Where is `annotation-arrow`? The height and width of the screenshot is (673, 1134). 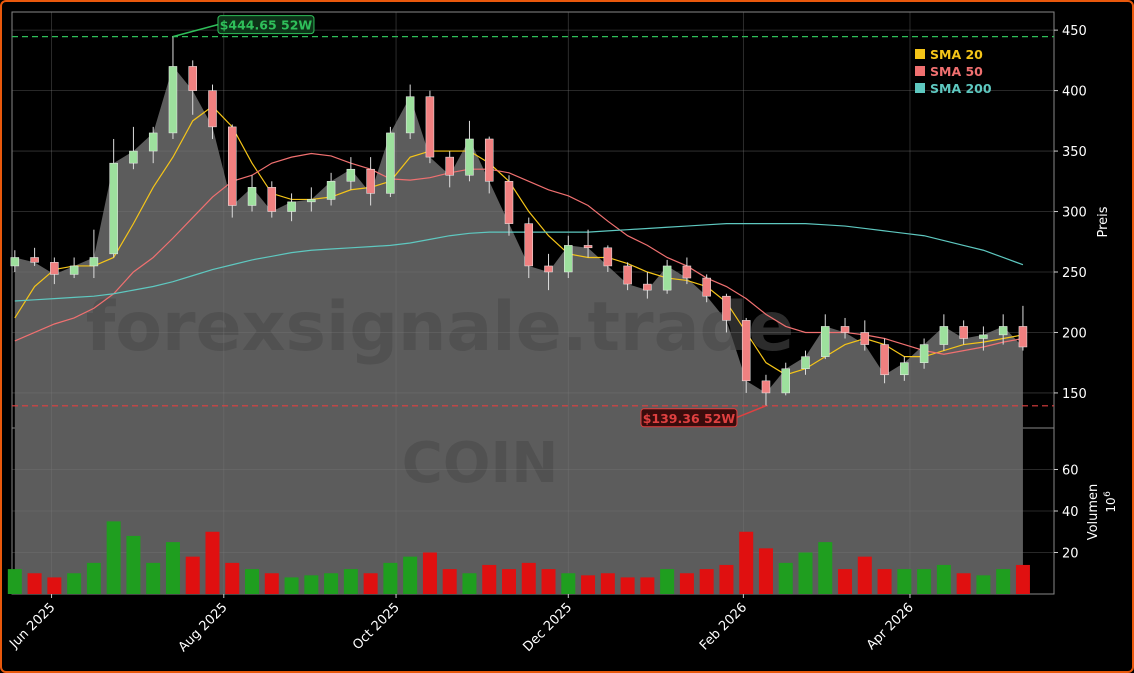 annotation-arrow is located at coordinates (195, 30).